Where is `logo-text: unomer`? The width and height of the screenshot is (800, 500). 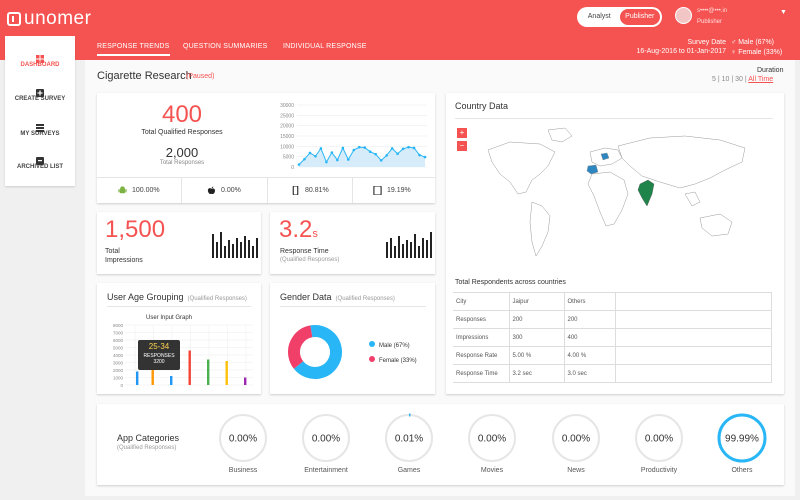
logo-text: unomer is located at coordinates (58, 18).